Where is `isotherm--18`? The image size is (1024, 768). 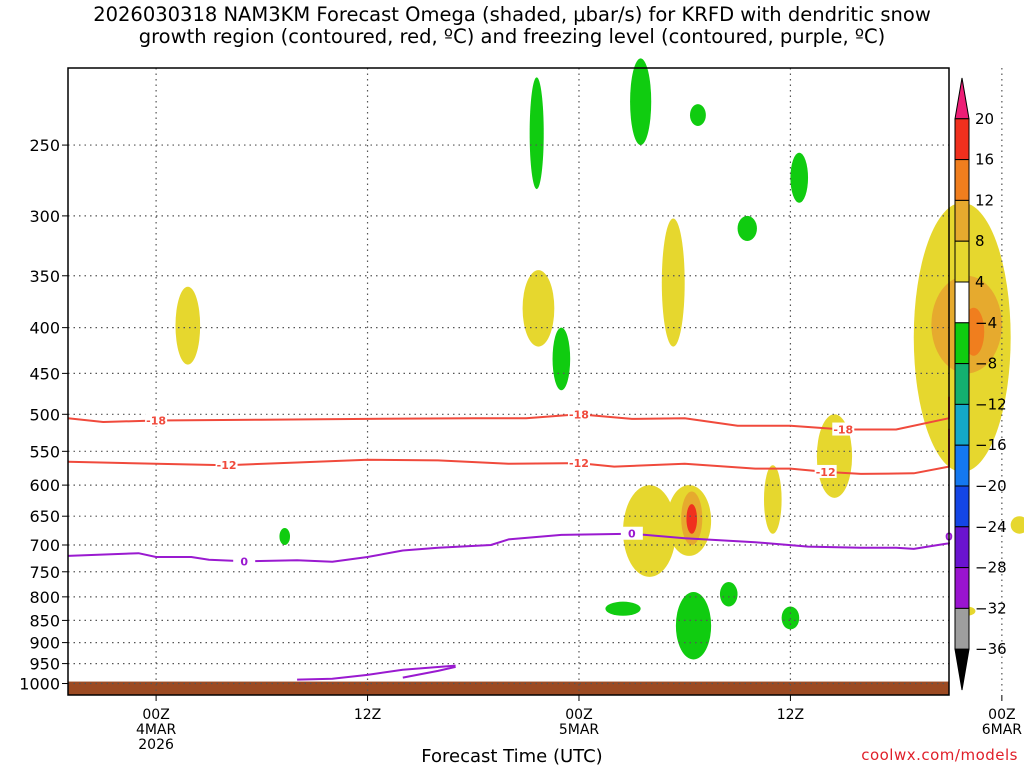
isotherm--18 is located at coordinates (508, 413).